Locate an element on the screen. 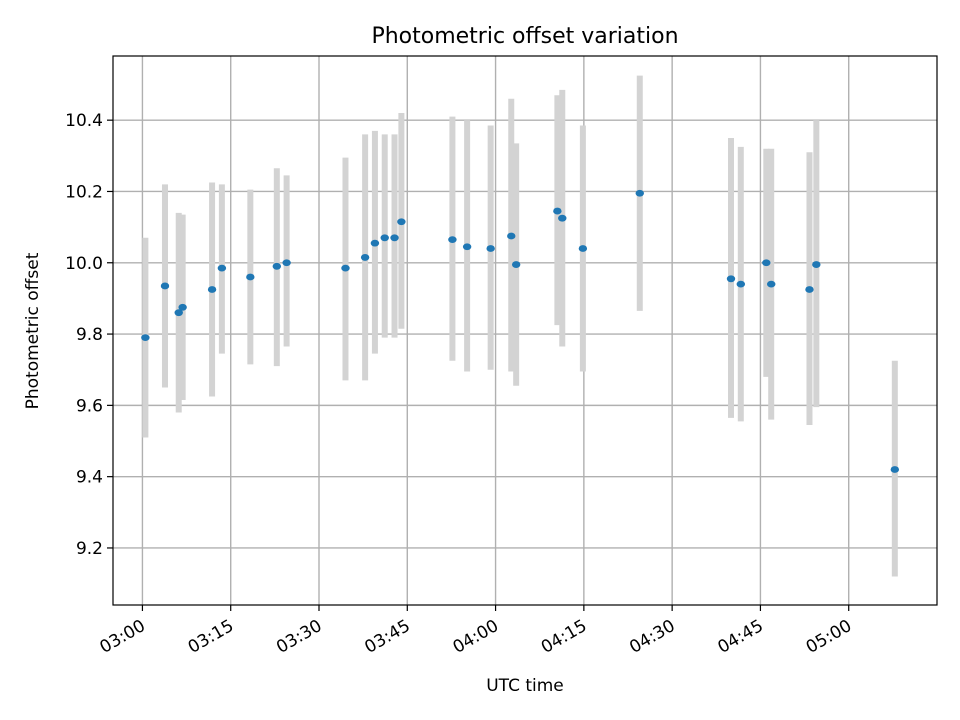  x-tick-label: 03:15 is located at coordinates (211, 637).